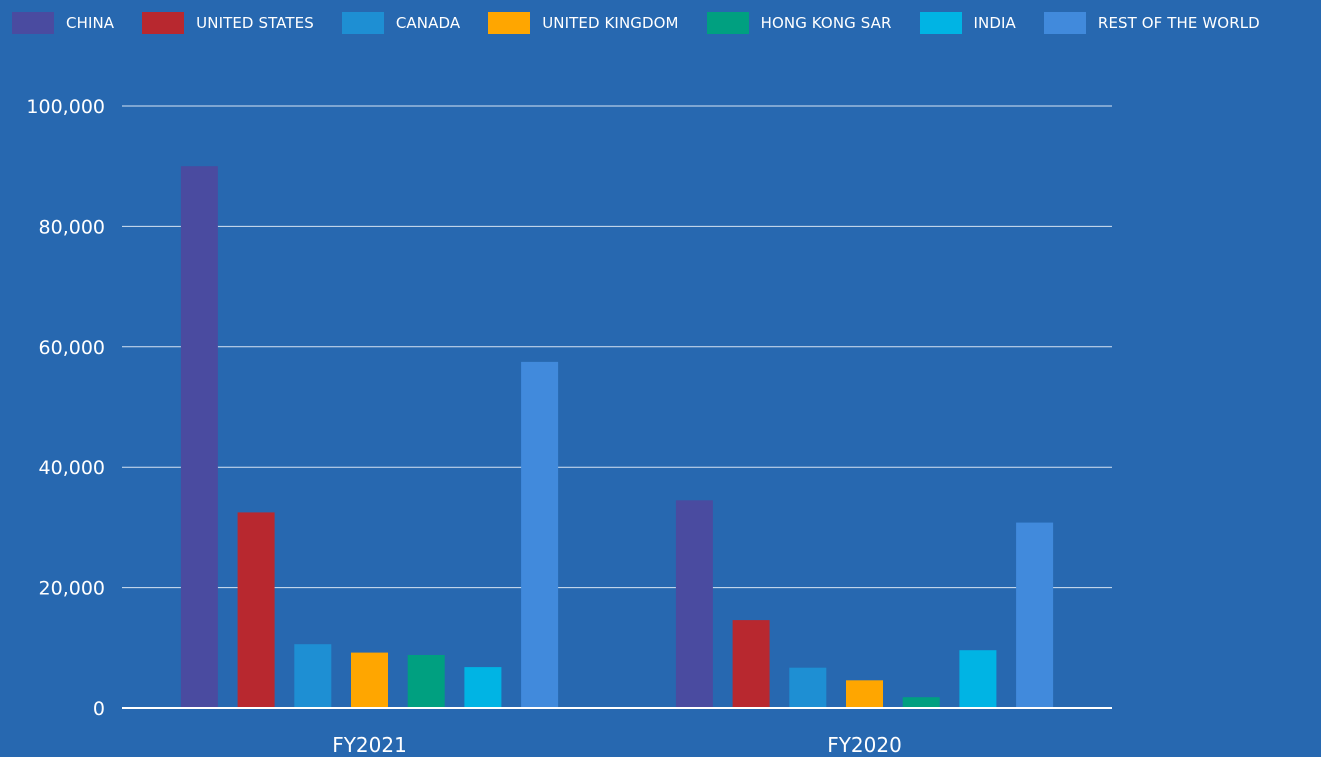 The image size is (1321, 757). Describe the element at coordinates (63, 23) in the screenshot. I see `legend-item: CHINA` at that location.